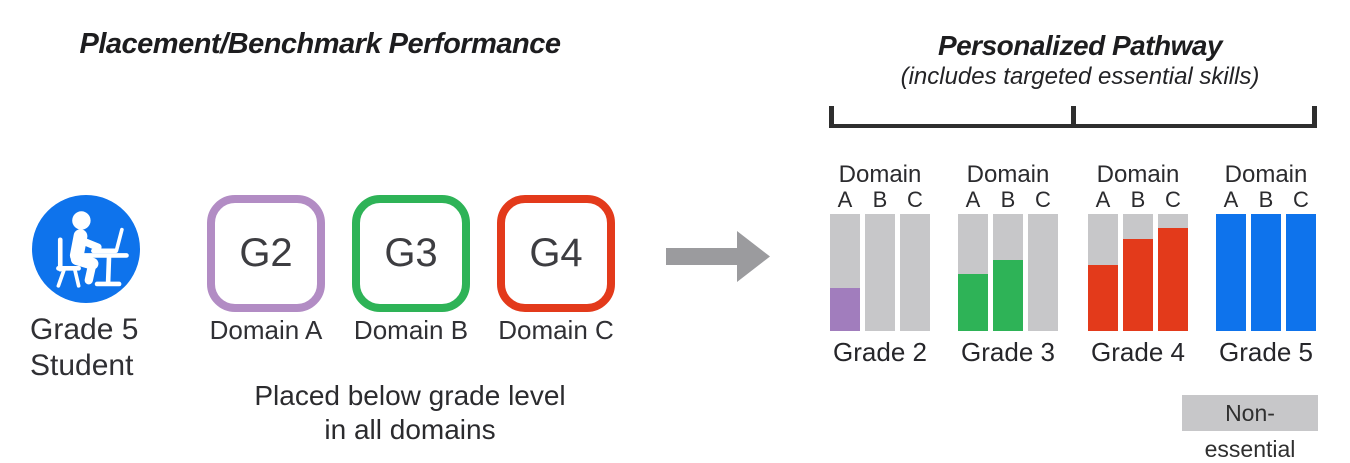 This screenshot has height=463, width=1350. Describe the element at coordinates (1314, 117) in the screenshot. I see `bracket-tick-right` at that location.